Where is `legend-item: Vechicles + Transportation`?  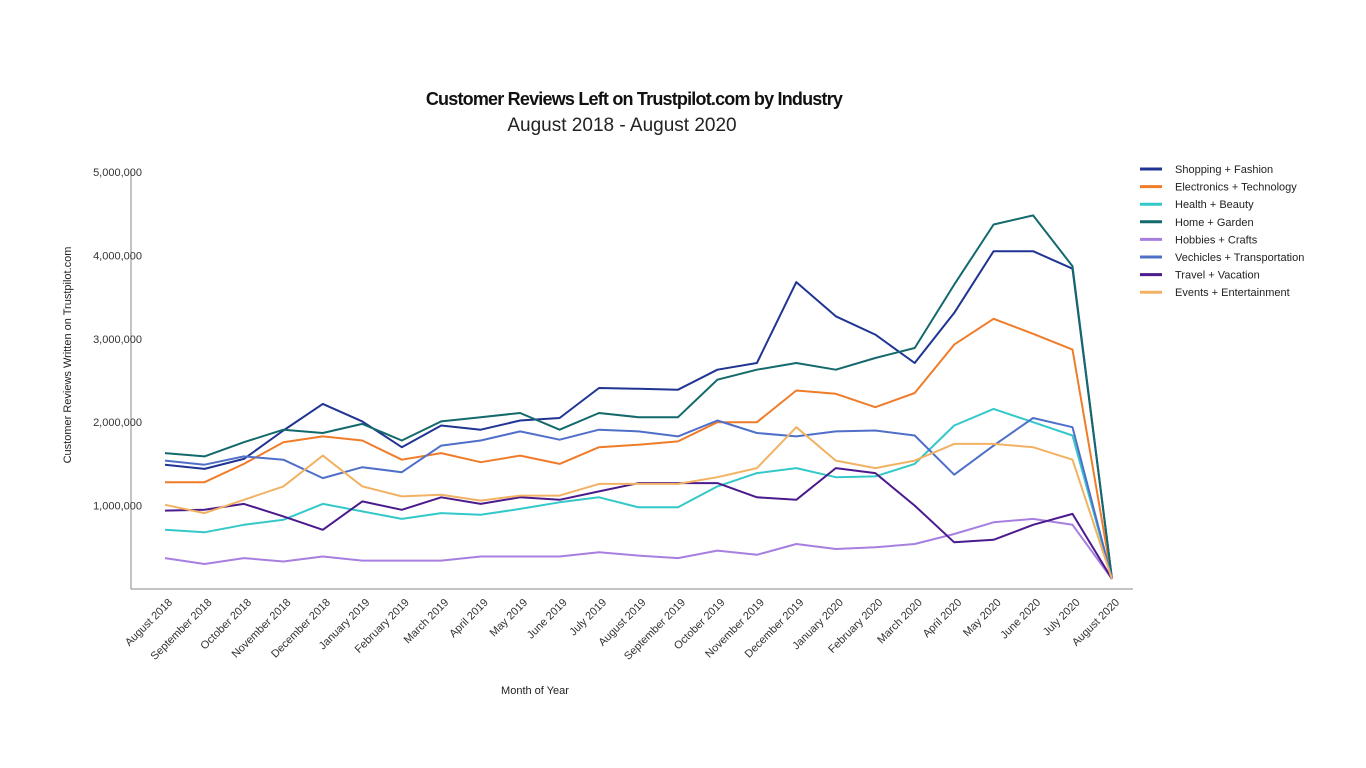 legend-item: Vechicles + Transportation is located at coordinates (1222, 258).